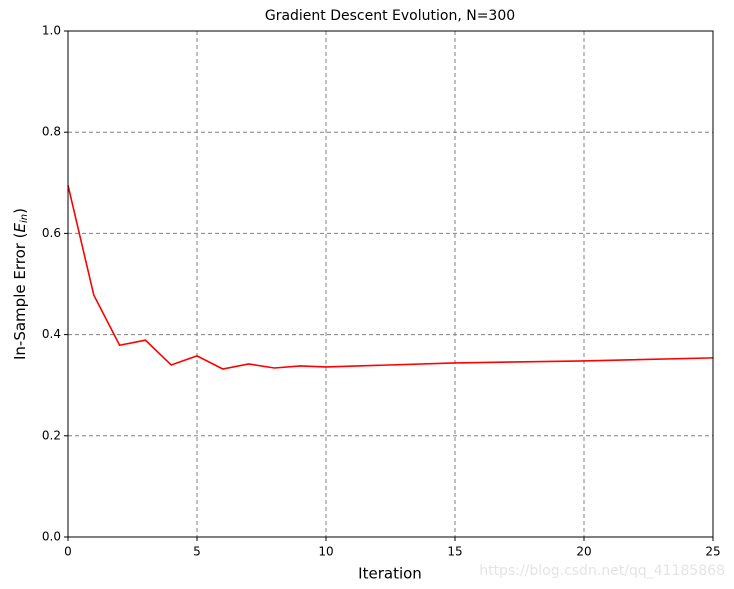 The height and width of the screenshot is (589, 734). I want to click on y-label-text: In-Sample Error (, so click(20, 296).